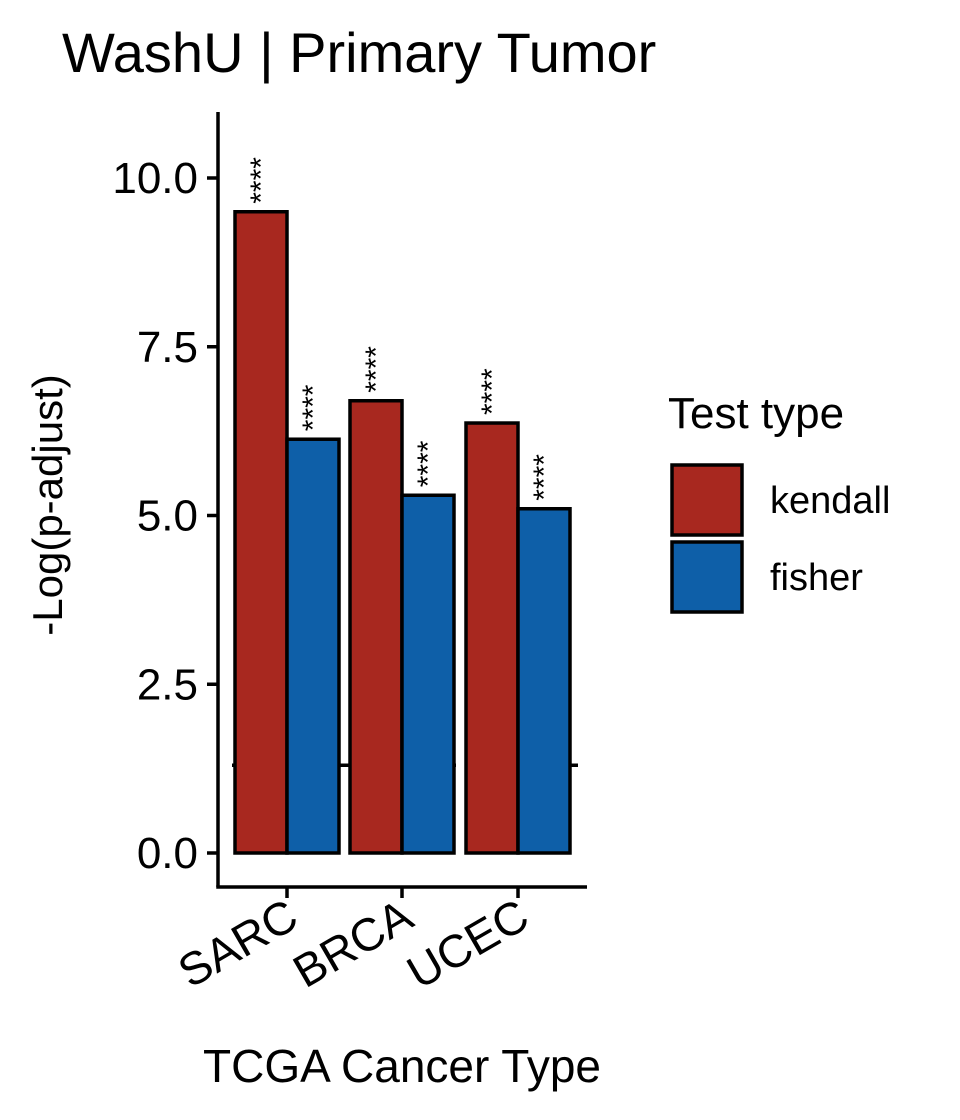 Image resolution: width=960 pixels, height=1120 pixels. Describe the element at coordinates (467, 944) in the screenshot. I see `x-tick-label-ucec: UCEC` at that location.